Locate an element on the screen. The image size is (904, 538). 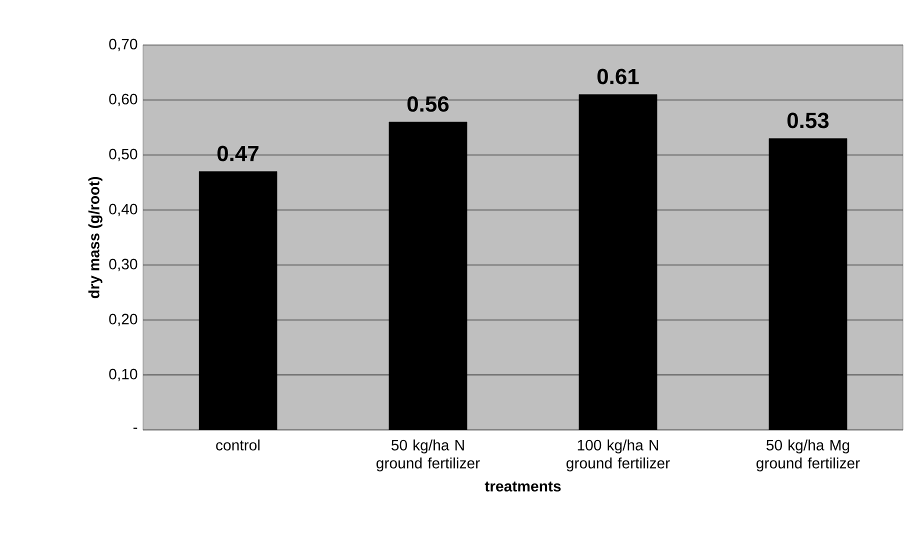
y-tick-label: 0,30 is located at coordinates (123, 265).